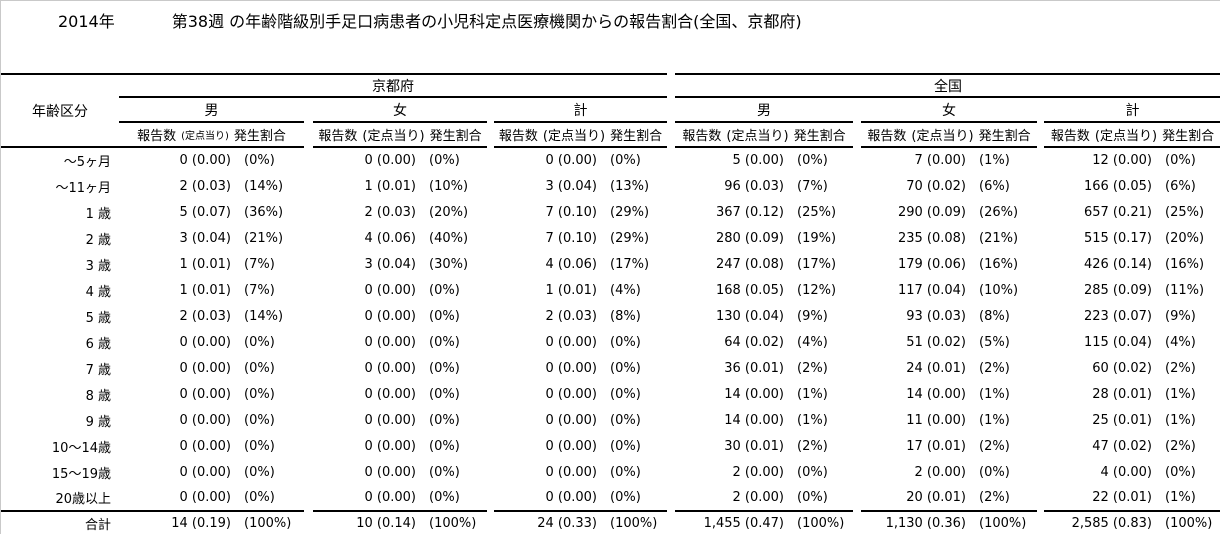 The image size is (1220, 534). Describe the element at coordinates (264, 186) in the screenshot. I see `cell-kyoto-male-rate: (14%)` at that location.